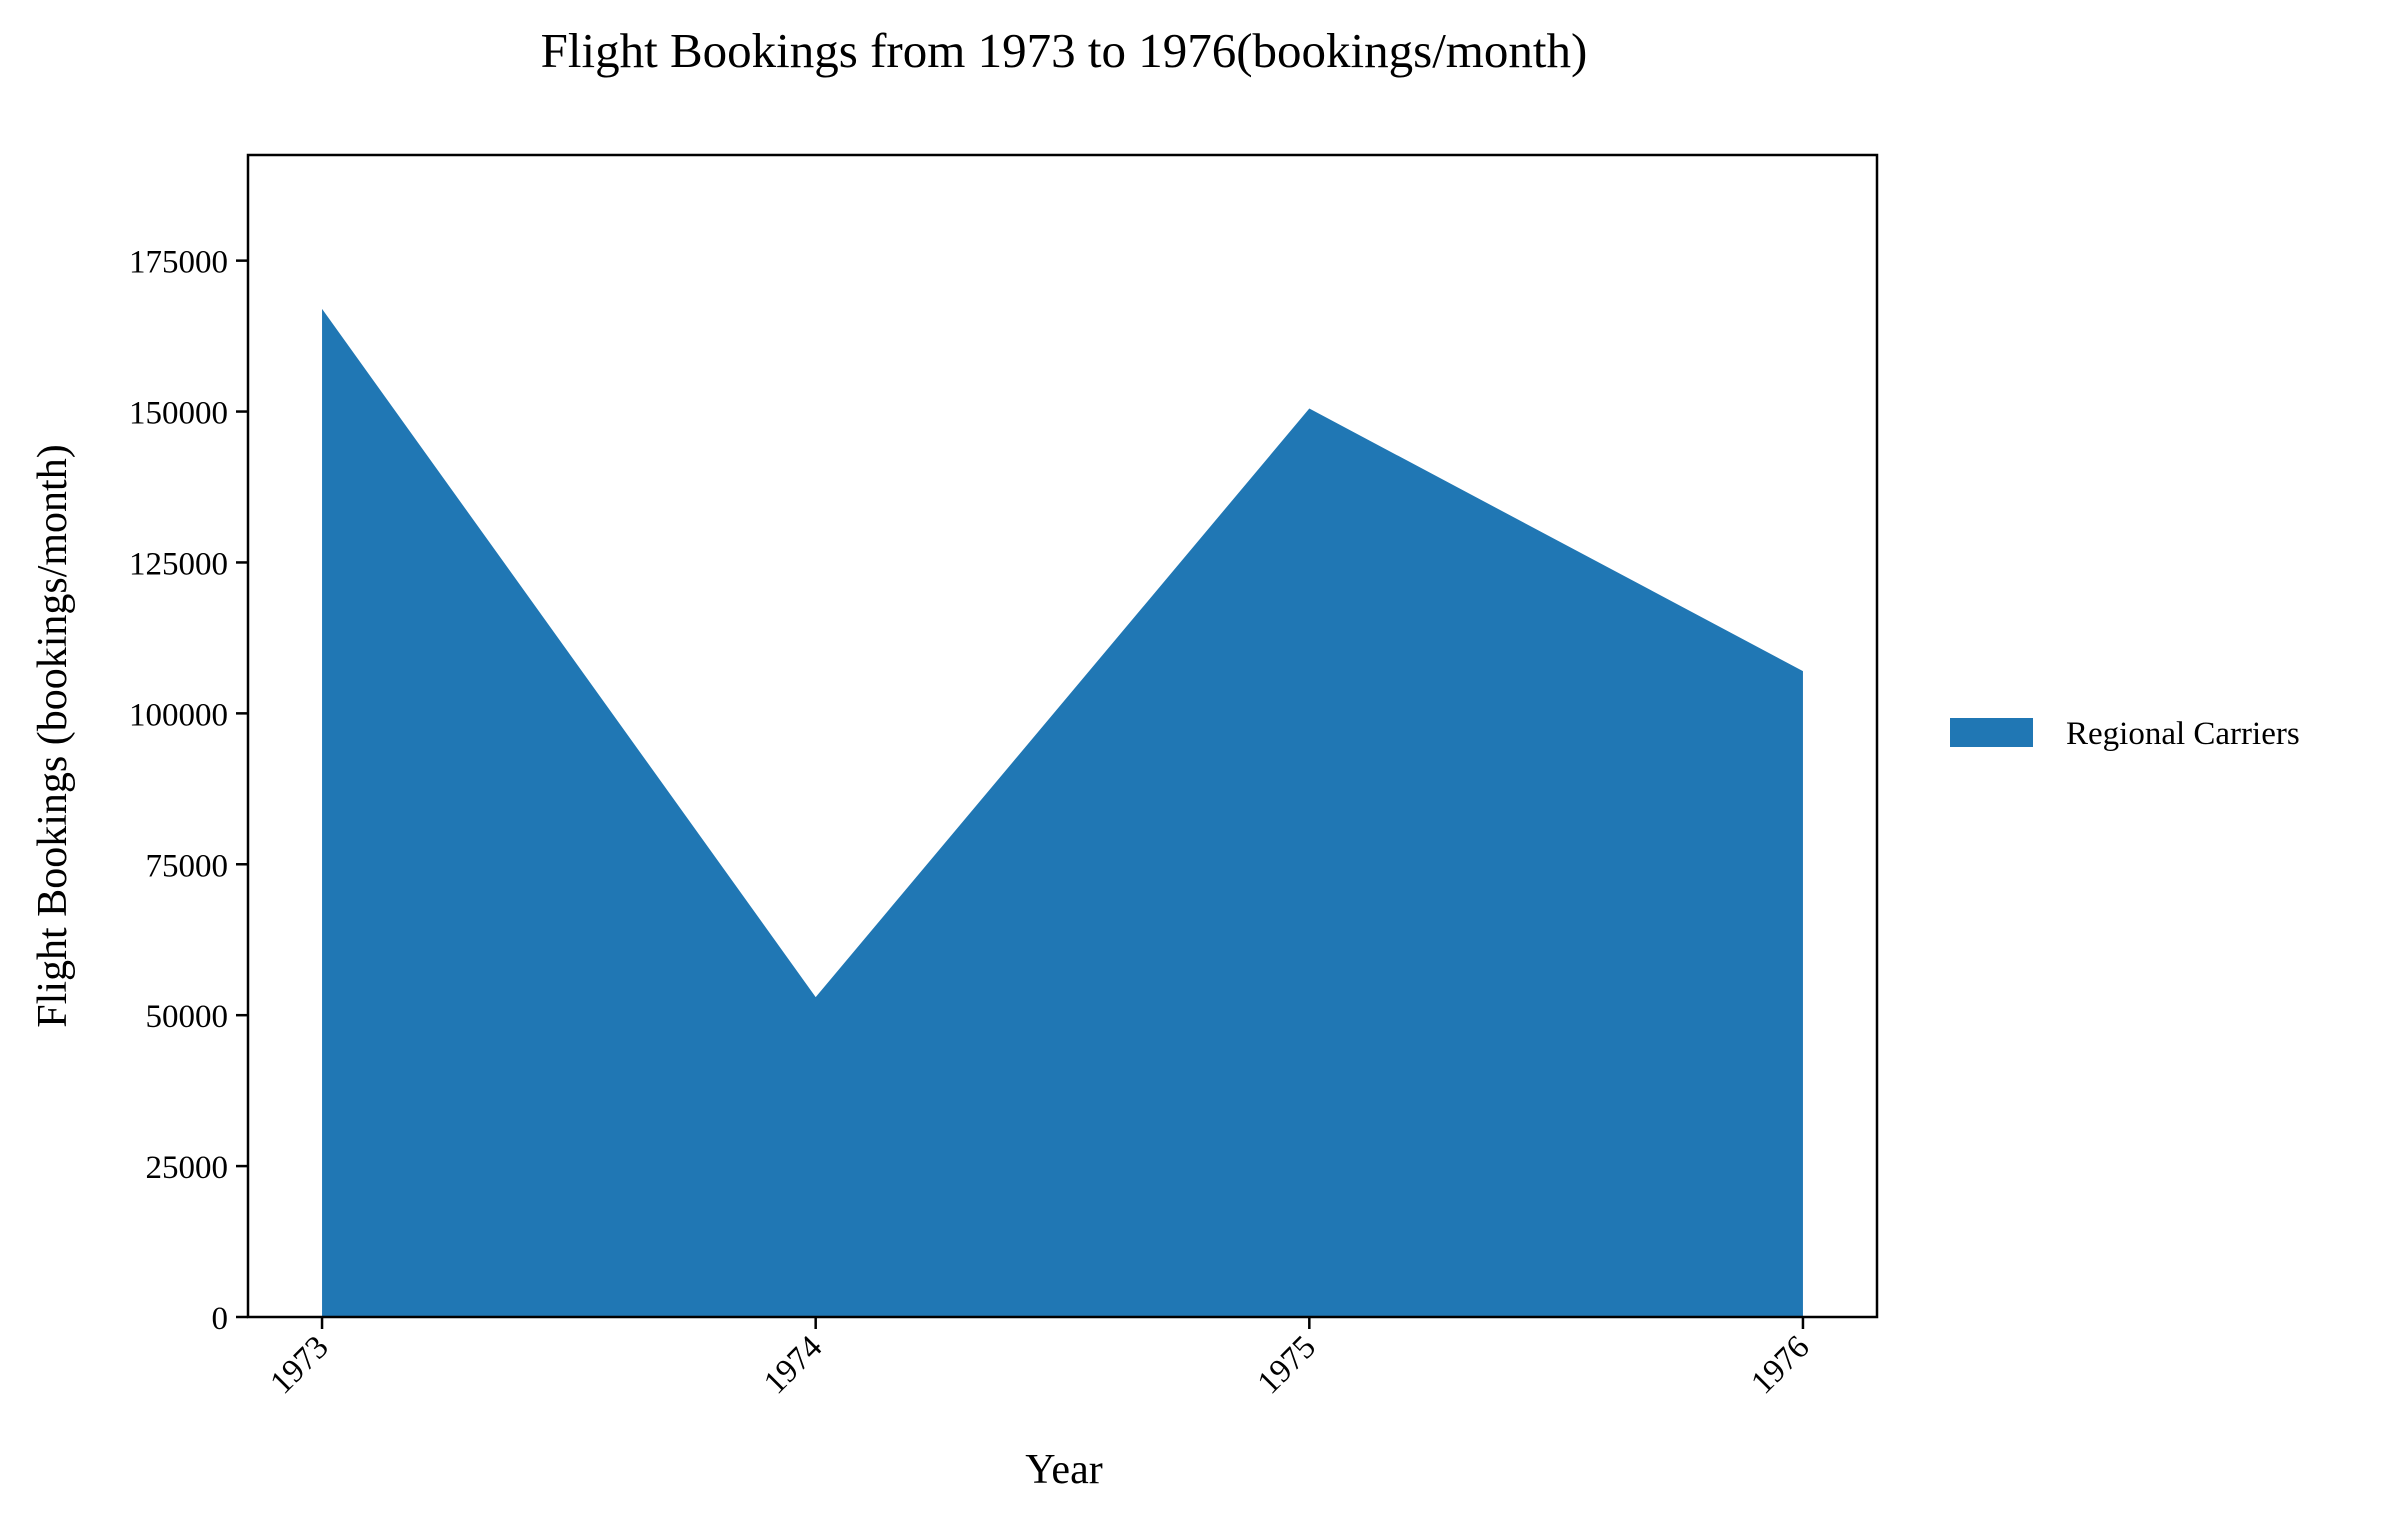  Describe the element at coordinates (188, 791) in the screenshot. I see `y-axis: 0 25000 50000 75000 100000 125000 150000 175000` at that location.